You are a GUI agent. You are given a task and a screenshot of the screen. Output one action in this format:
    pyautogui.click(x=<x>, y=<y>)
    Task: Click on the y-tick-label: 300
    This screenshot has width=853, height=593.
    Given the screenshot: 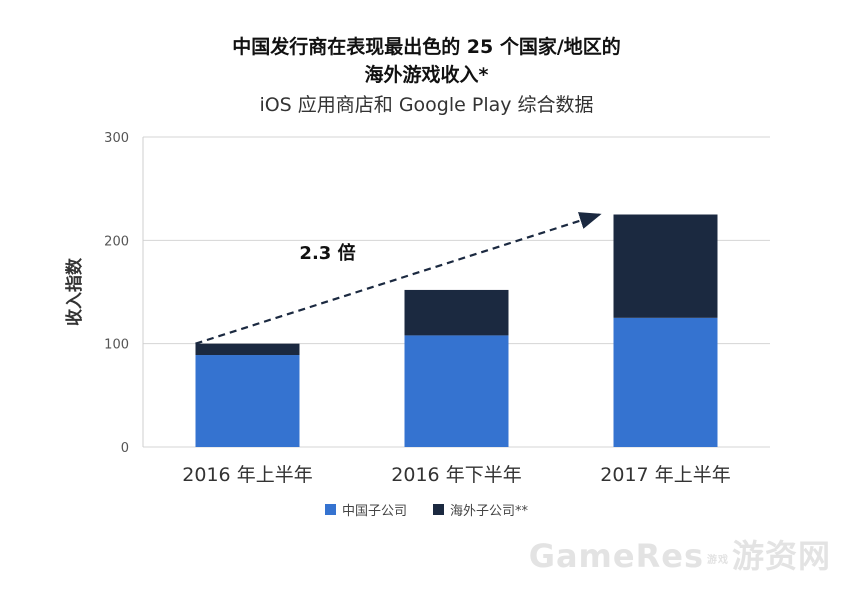 What is the action you would take?
    pyautogui.click(x=116, y=138)
    